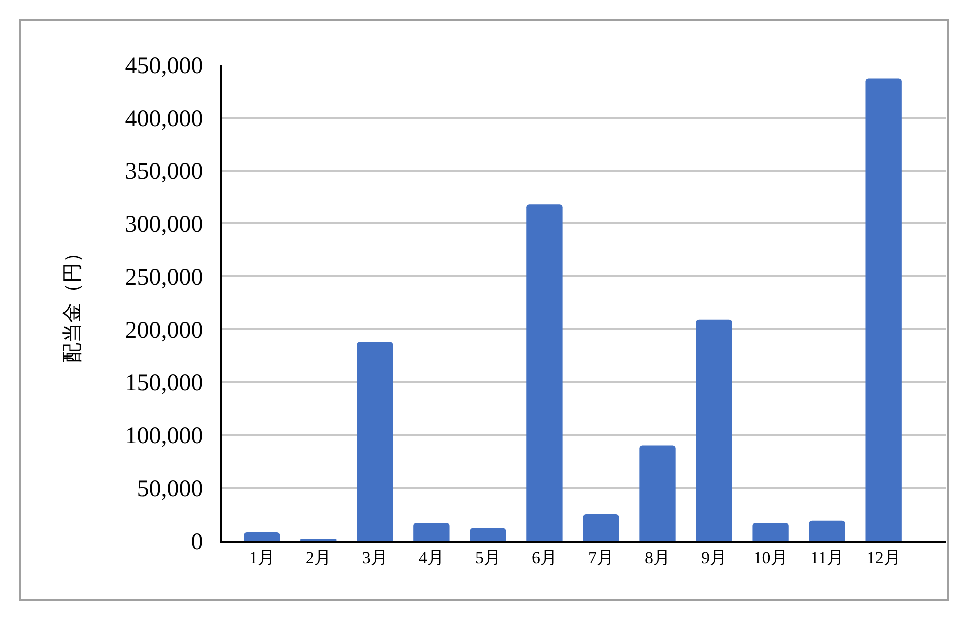 This screenshot has height=622, width=962. What do you see at coordinates (827, 558) in the screenshot?
I see `x-tick-label: 11月` at bounding box center [827, 558].